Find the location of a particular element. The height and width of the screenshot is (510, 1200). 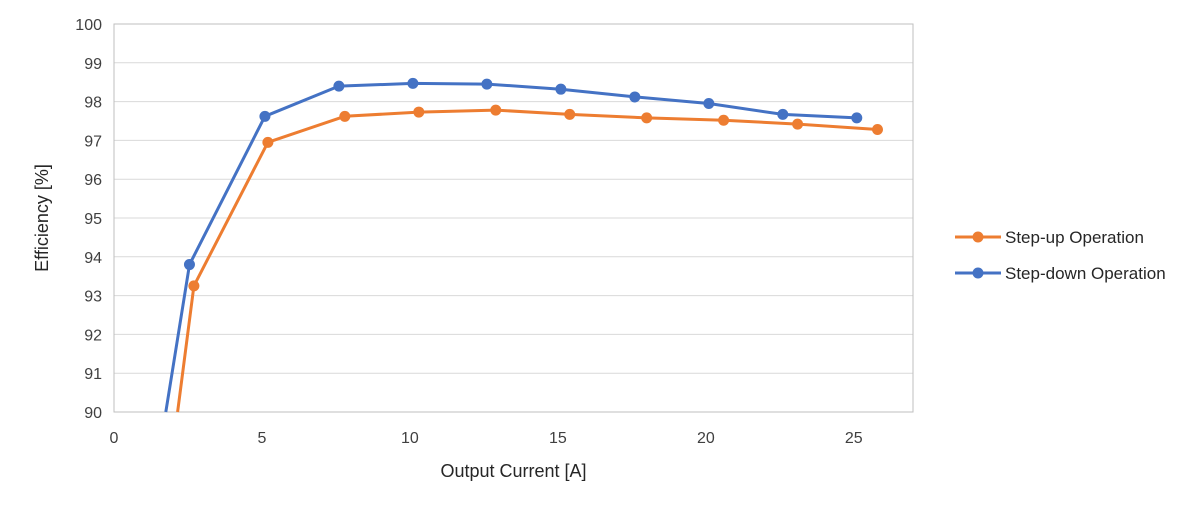

y-axis-title: Efficiency [%] is located at coordinates (42, 218).